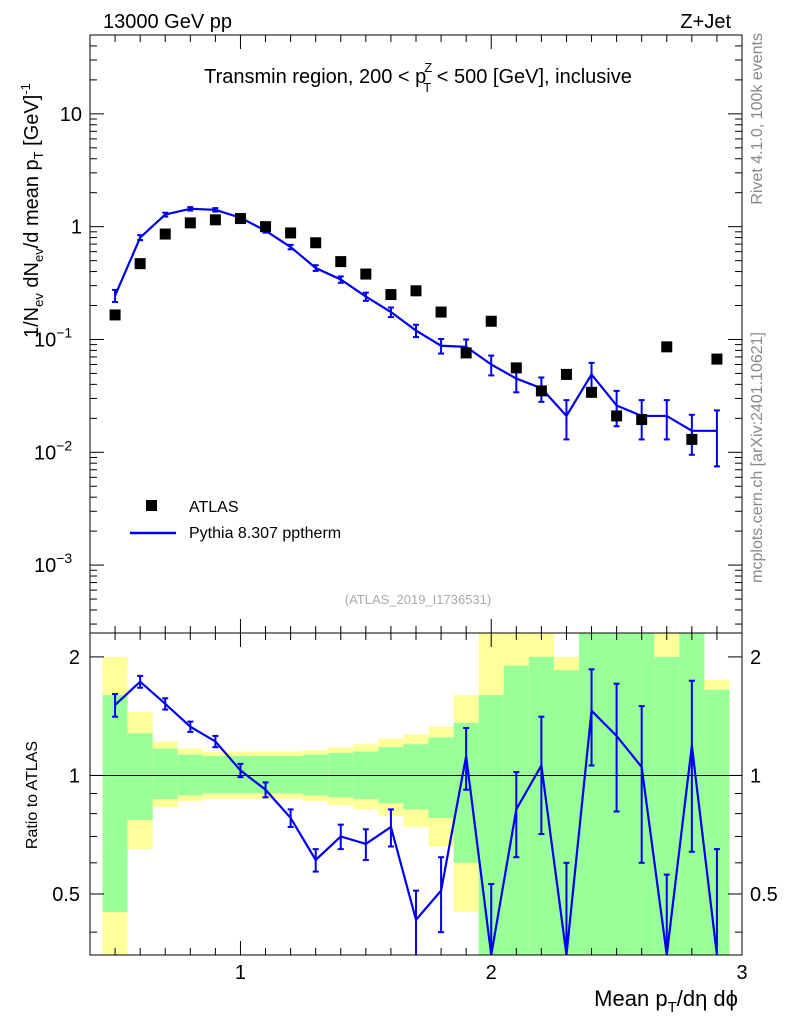 Image resolution: width=786 pixels, height=1024 pixels. Describe the element at coordinates (76, 228) in the screenshot. I see `y-tick-label: 1` at that location.